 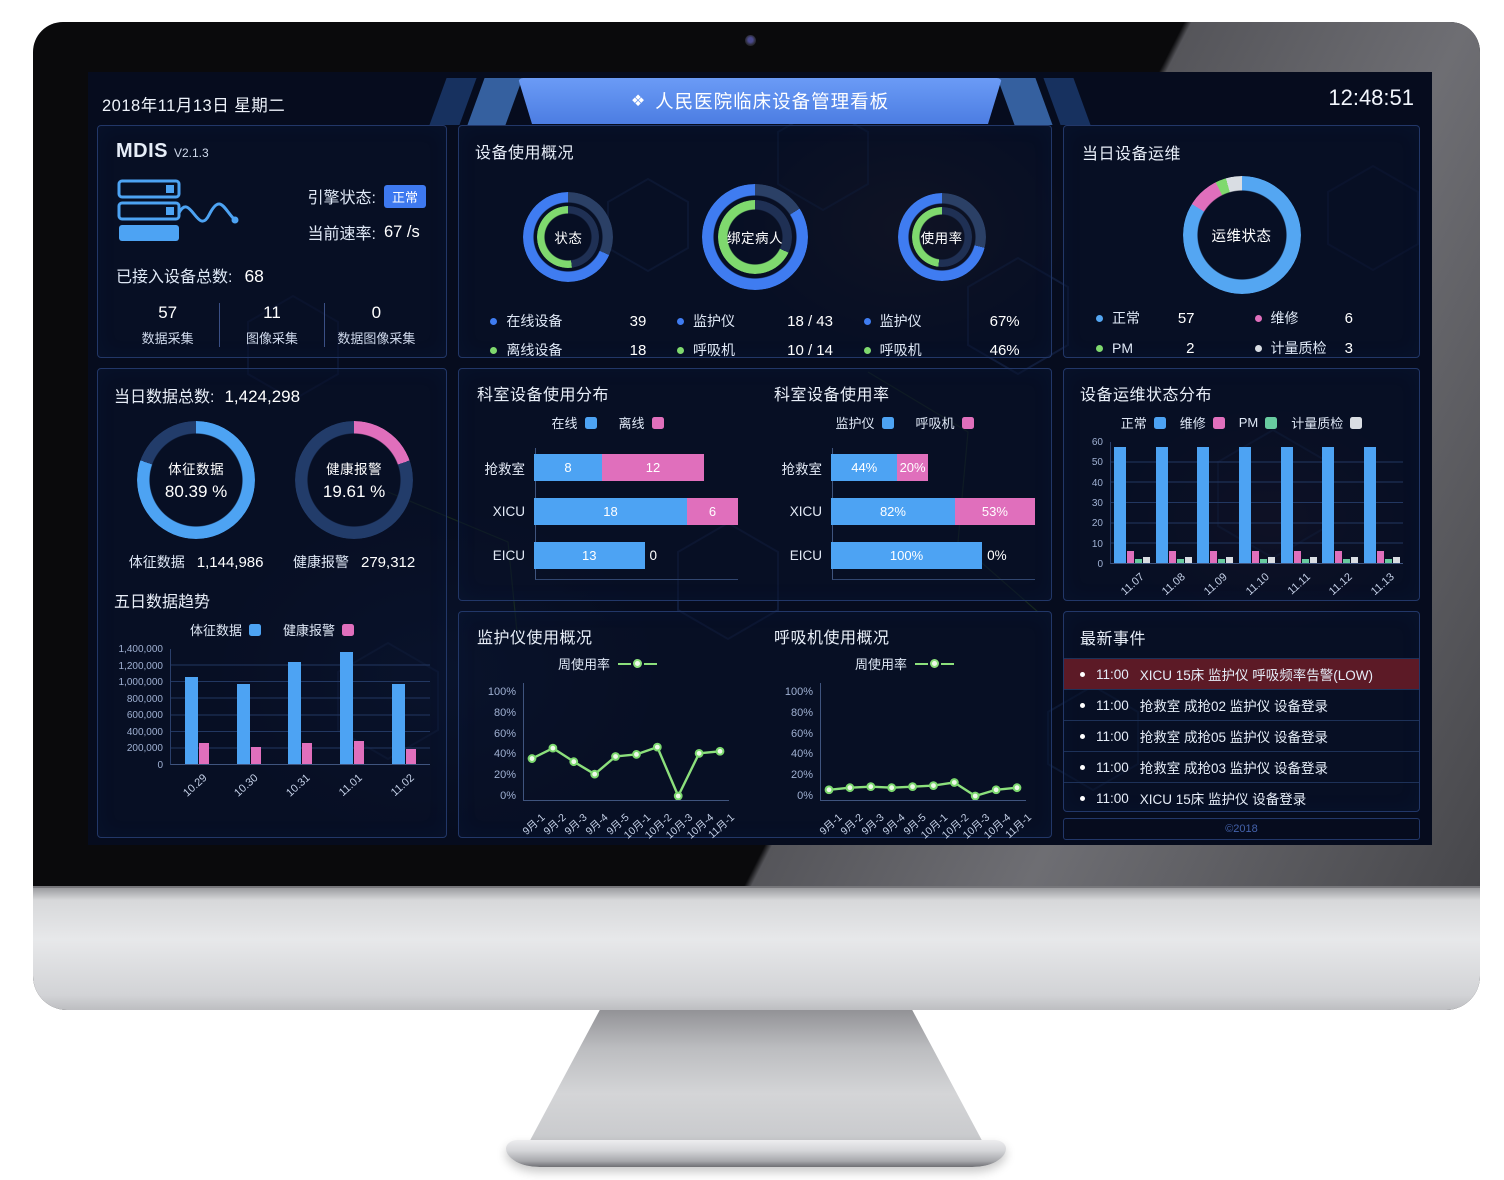 What do you see at coordinates (1132, 584) in the screenshot?
I see `x-tick-label: 11.07` at bounding box center [1132, 584].